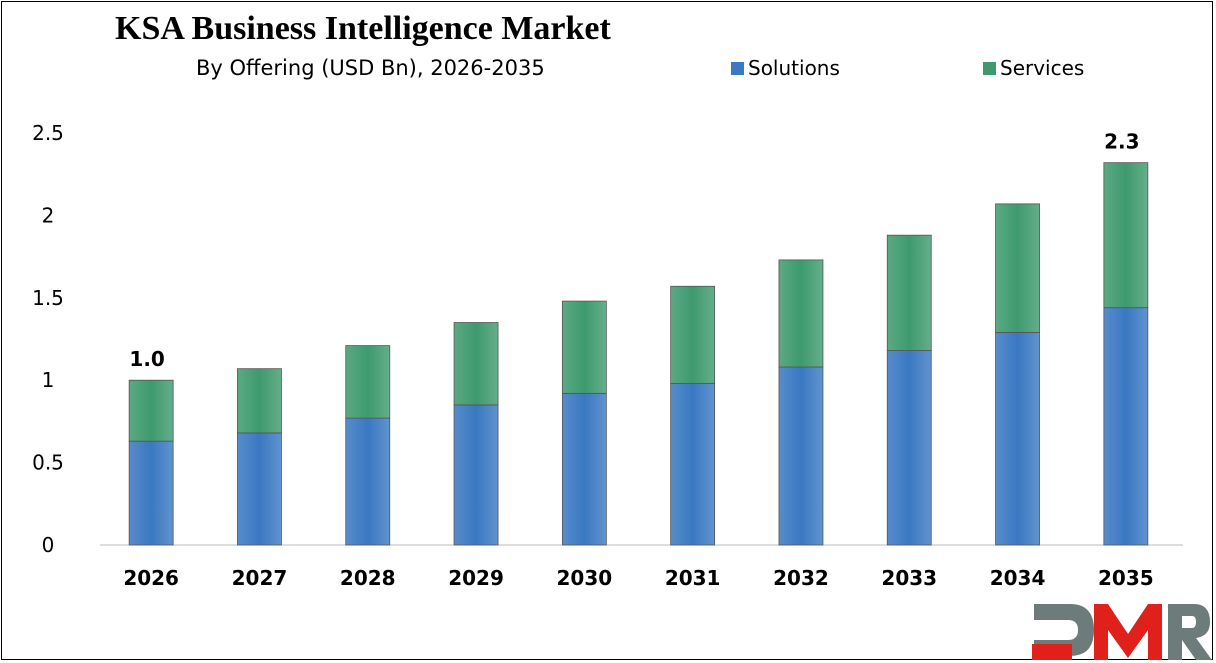  I want to click on legend-swatch-services, so click(989, 68).